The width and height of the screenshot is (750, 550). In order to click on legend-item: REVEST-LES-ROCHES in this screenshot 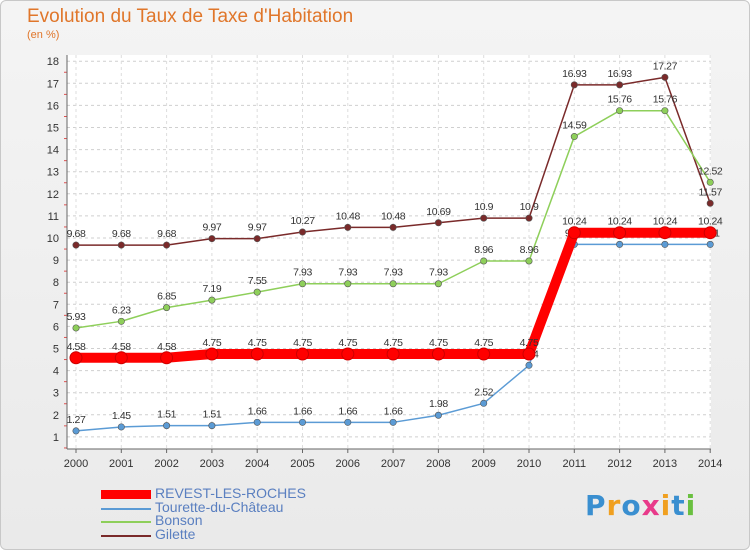, I will do `click(231, 493)`.